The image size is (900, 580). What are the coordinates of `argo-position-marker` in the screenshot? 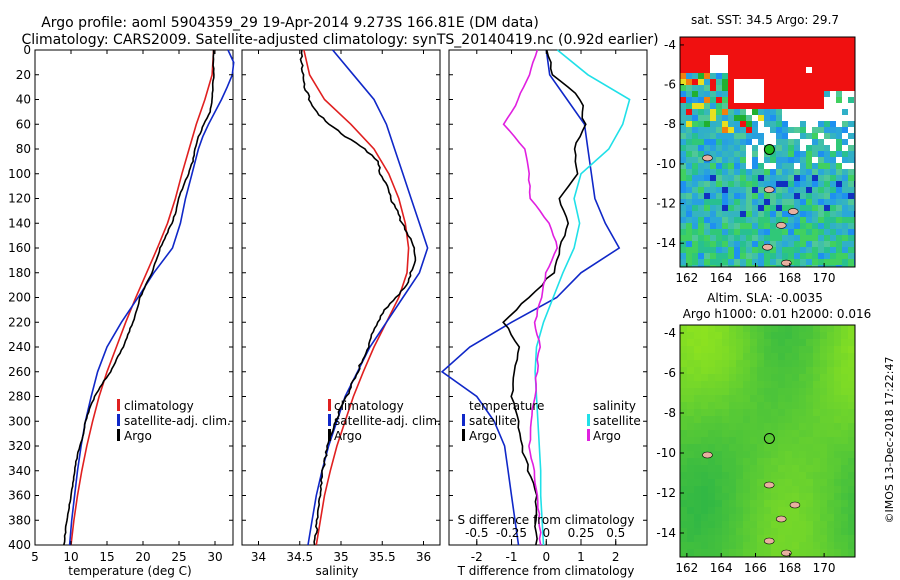 It's located at (769, 438).